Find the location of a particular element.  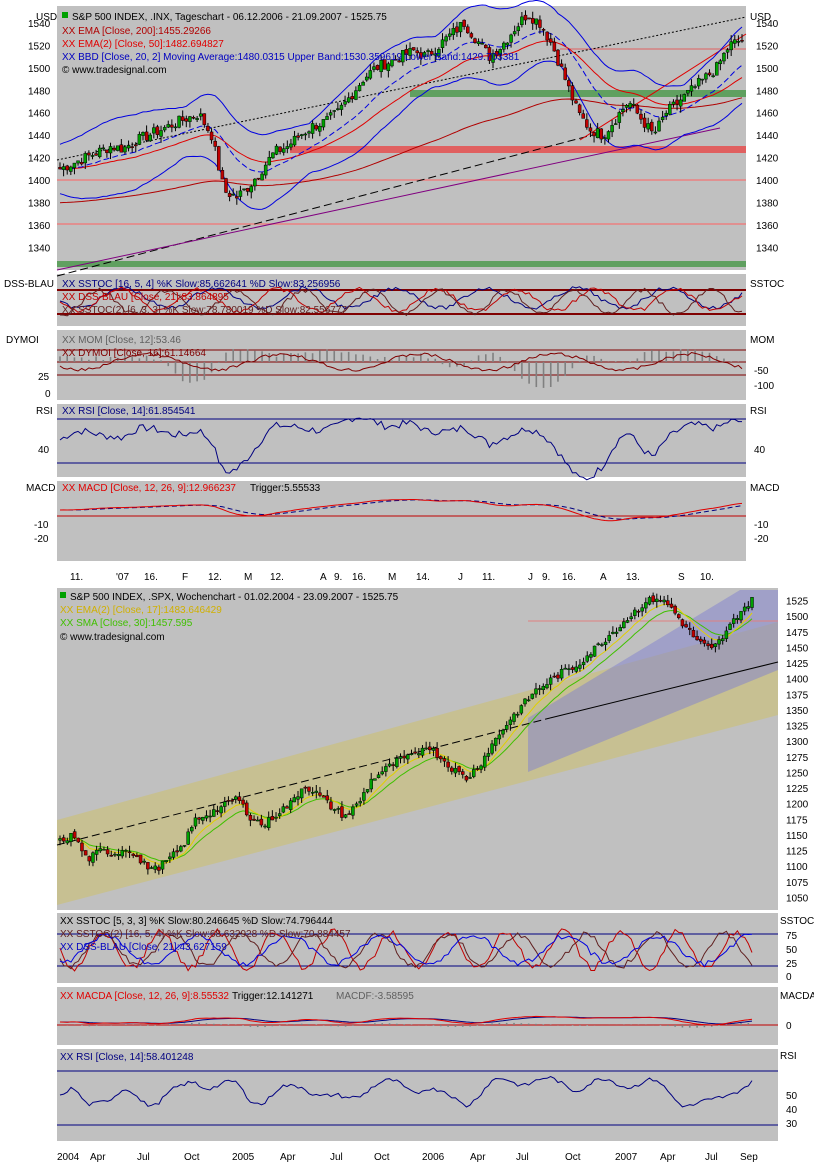

y-tick-label: 1225 is located at coordinates (797, 789).